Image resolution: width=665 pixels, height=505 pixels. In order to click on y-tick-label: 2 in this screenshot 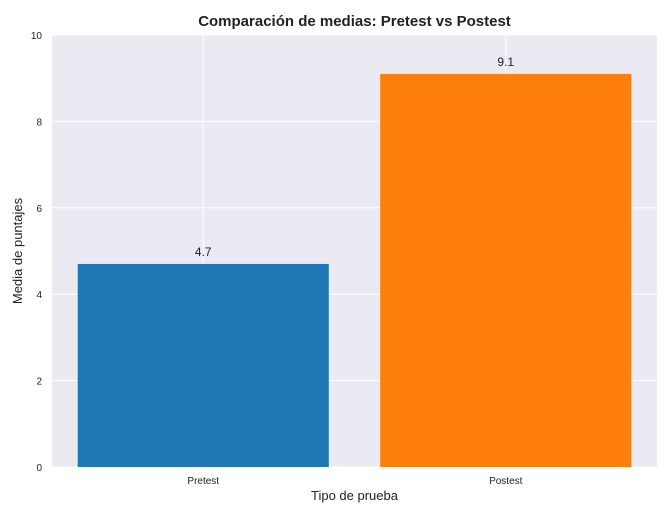, I will do `click(39, 382)`.